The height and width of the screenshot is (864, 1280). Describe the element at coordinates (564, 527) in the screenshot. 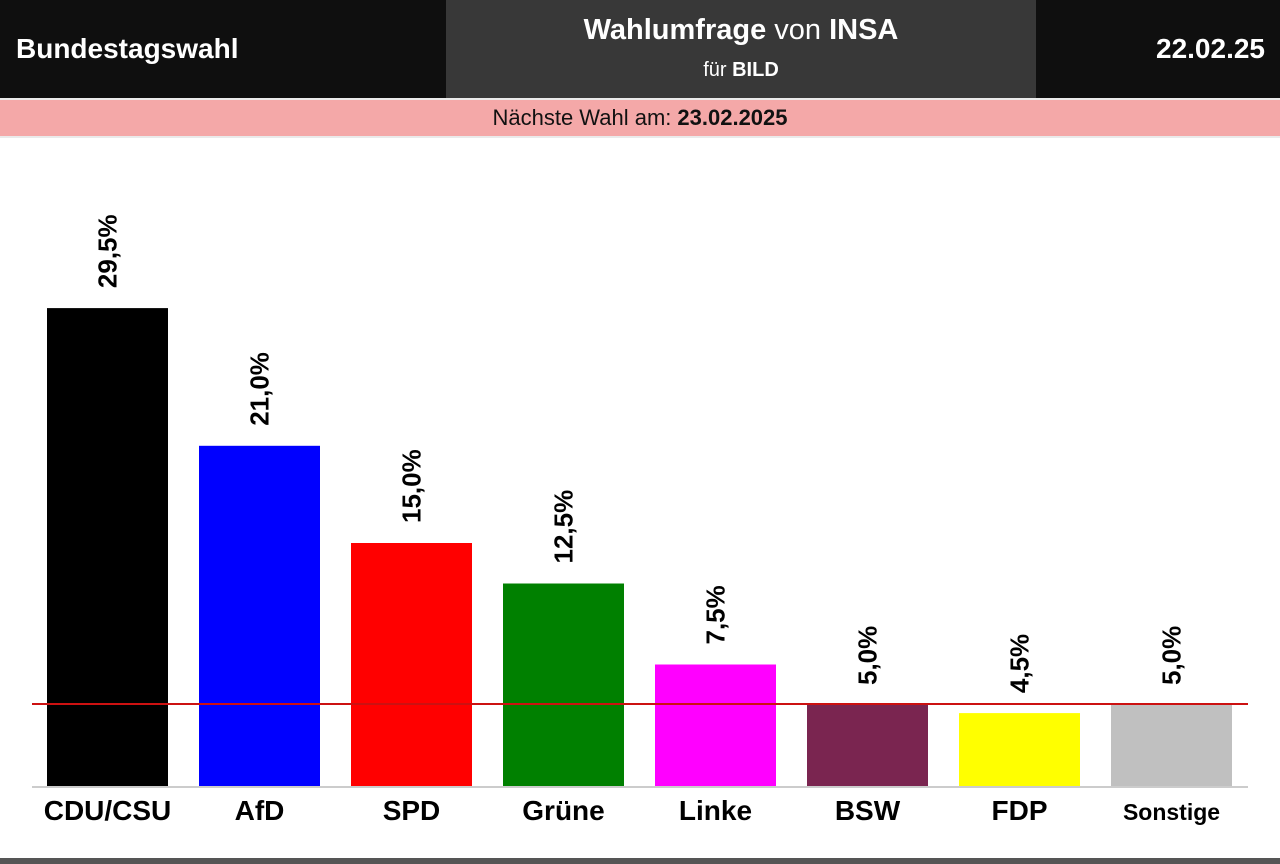

I see `value-label: 12,5%` at that location.